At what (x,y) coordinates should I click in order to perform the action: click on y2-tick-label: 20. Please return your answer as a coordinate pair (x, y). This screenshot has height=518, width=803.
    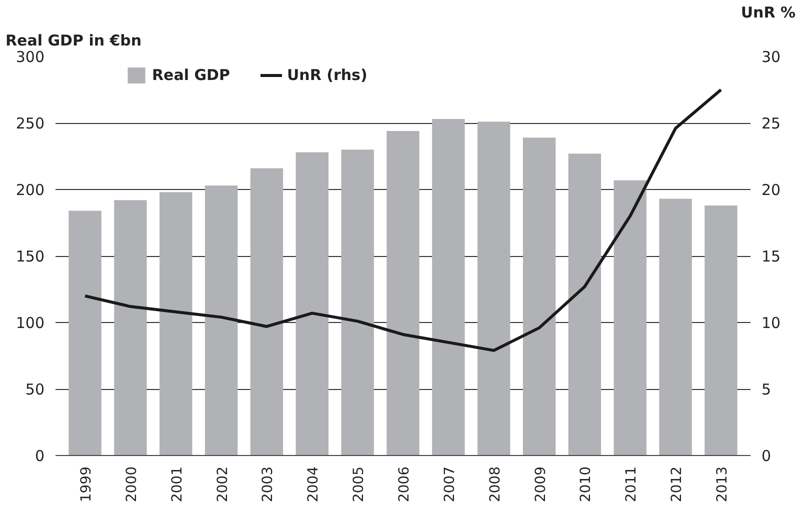
    Looking at the image, I should click on (771, 190).